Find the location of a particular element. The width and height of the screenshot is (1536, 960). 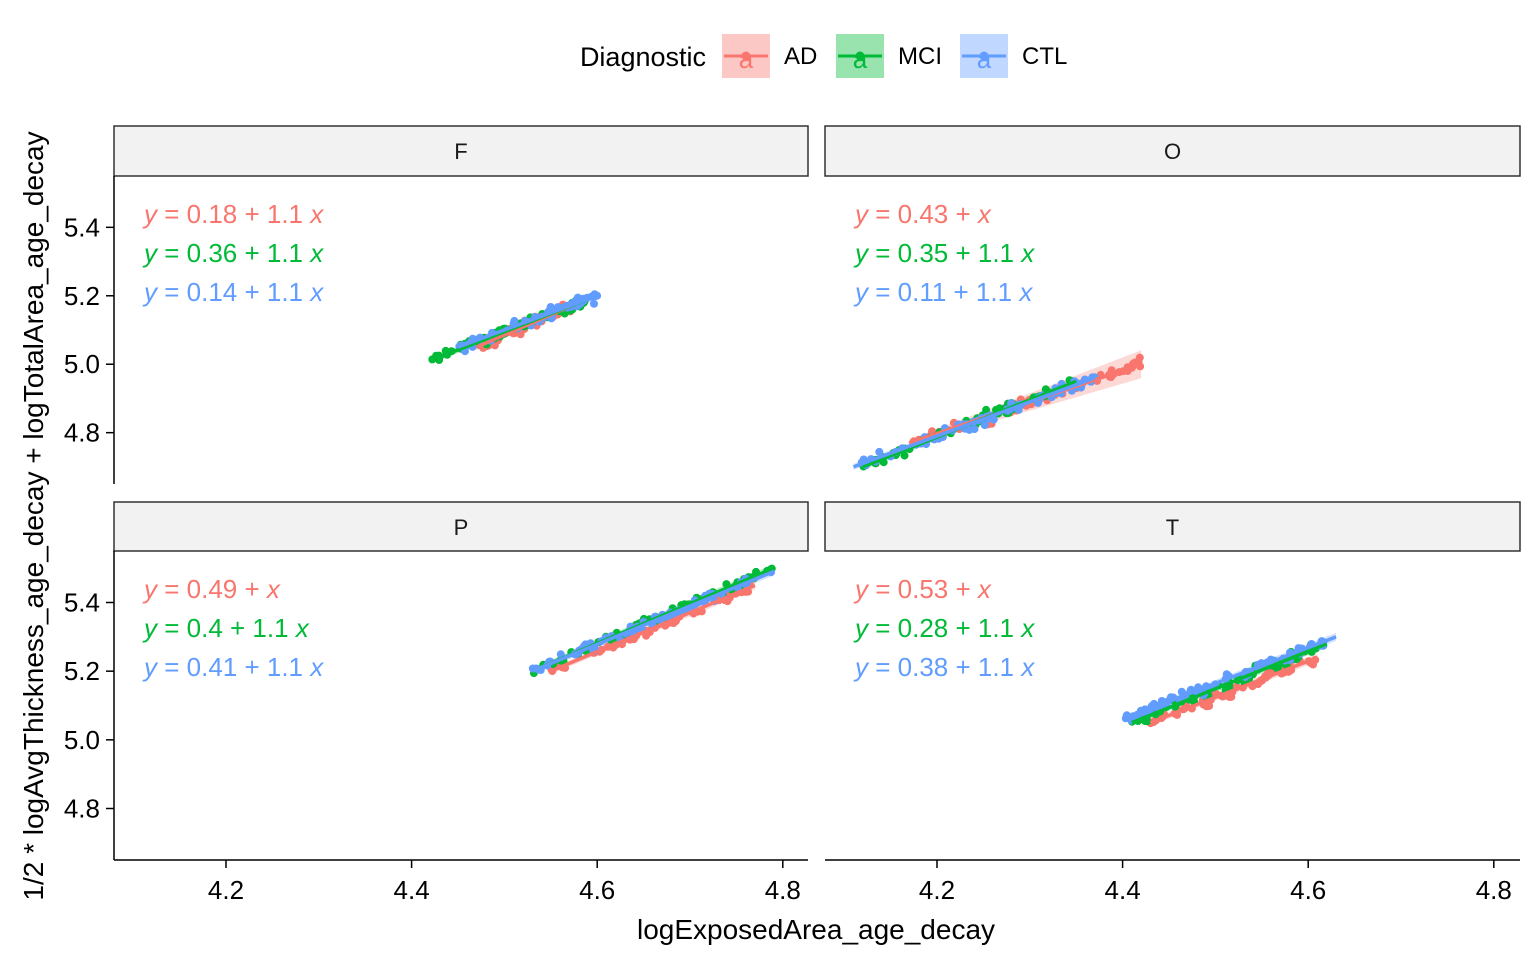

equation-ad: y = 0.53 + x is located at coordinates (922, 589).